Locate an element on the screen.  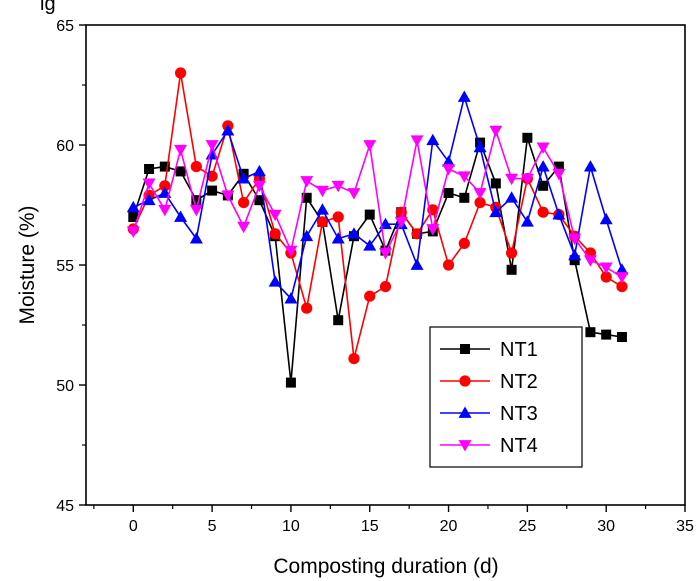
legend-marker-nt4 is located at coordinates (465, 446).